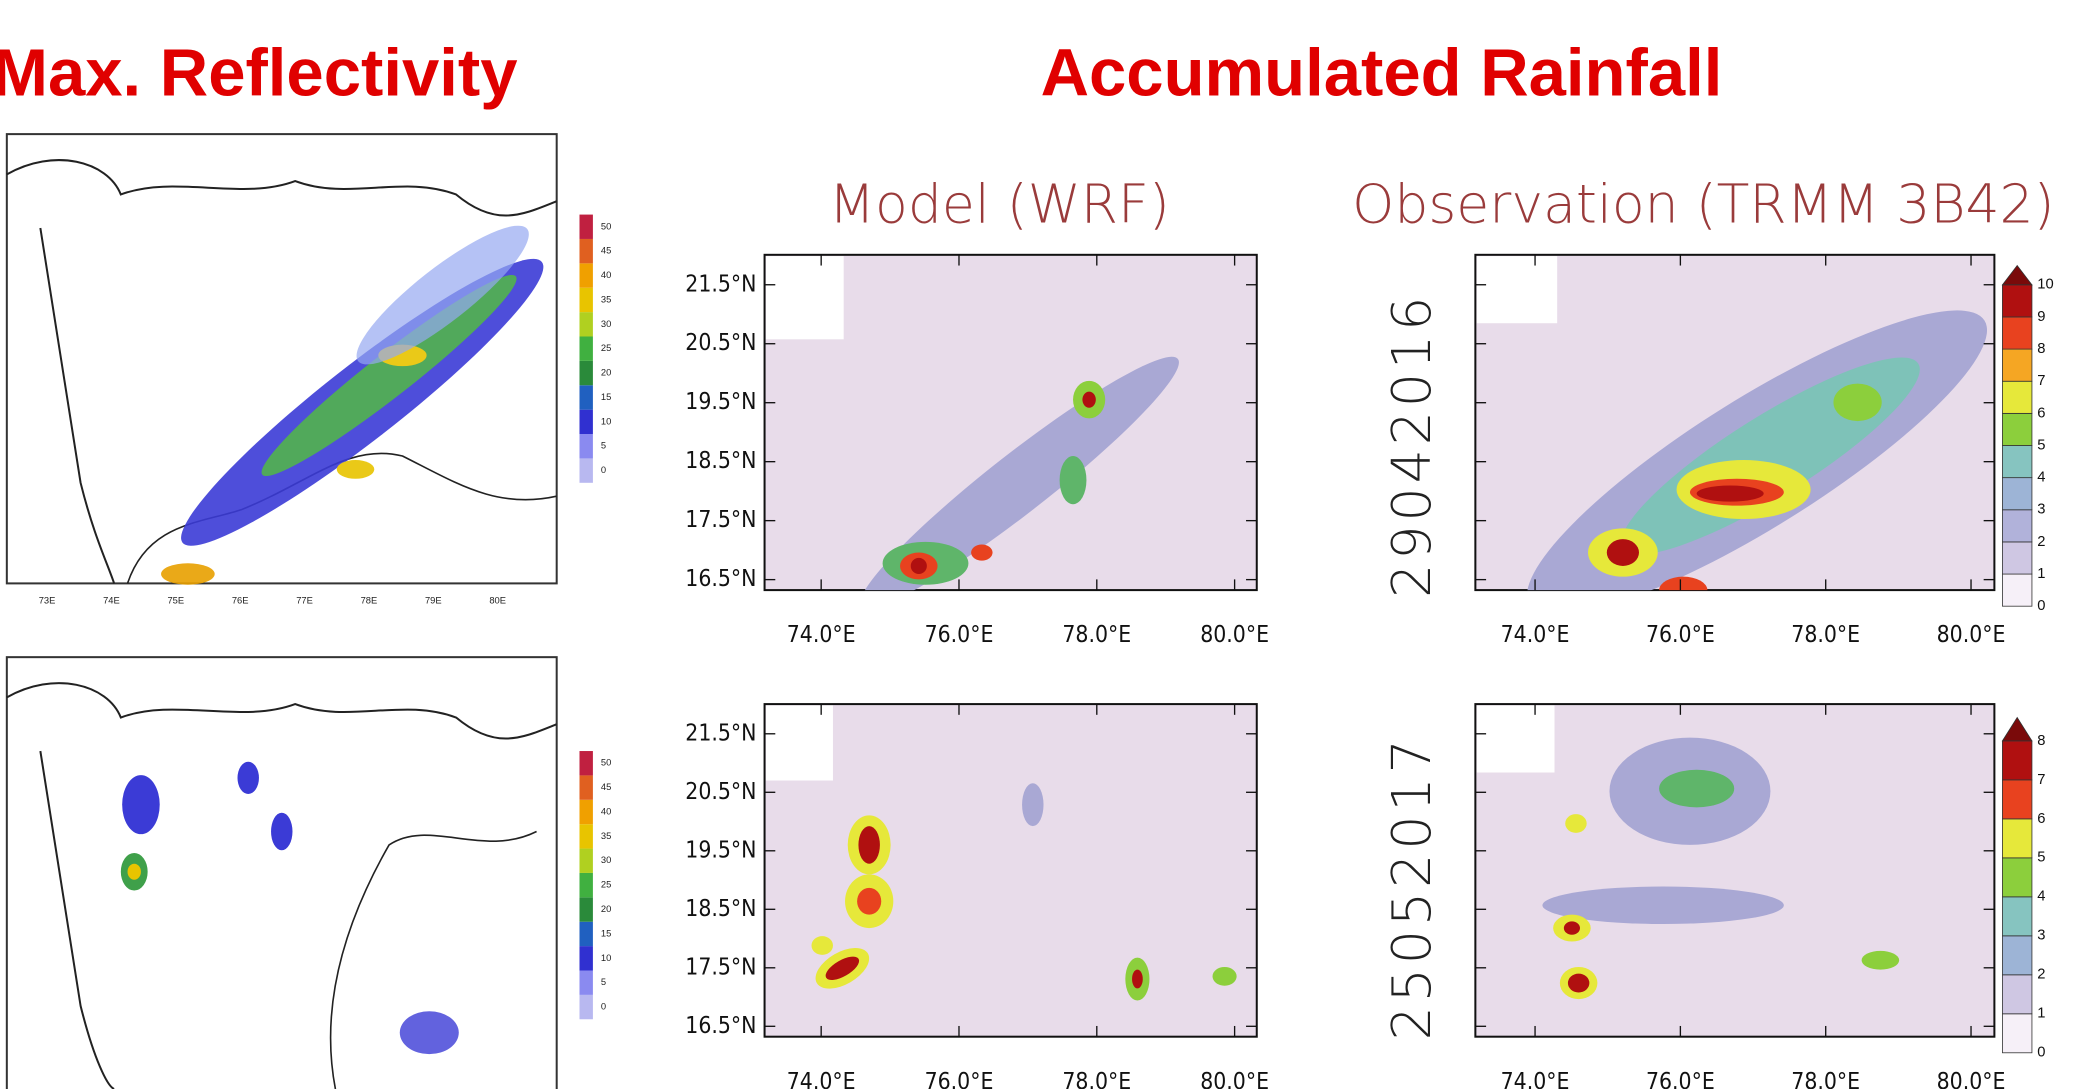 This screenshot has height=1089, width=2079. Describe the element at coordinates (1411, 445) in the screenshot. I see `date-label: 29042016` at that location.